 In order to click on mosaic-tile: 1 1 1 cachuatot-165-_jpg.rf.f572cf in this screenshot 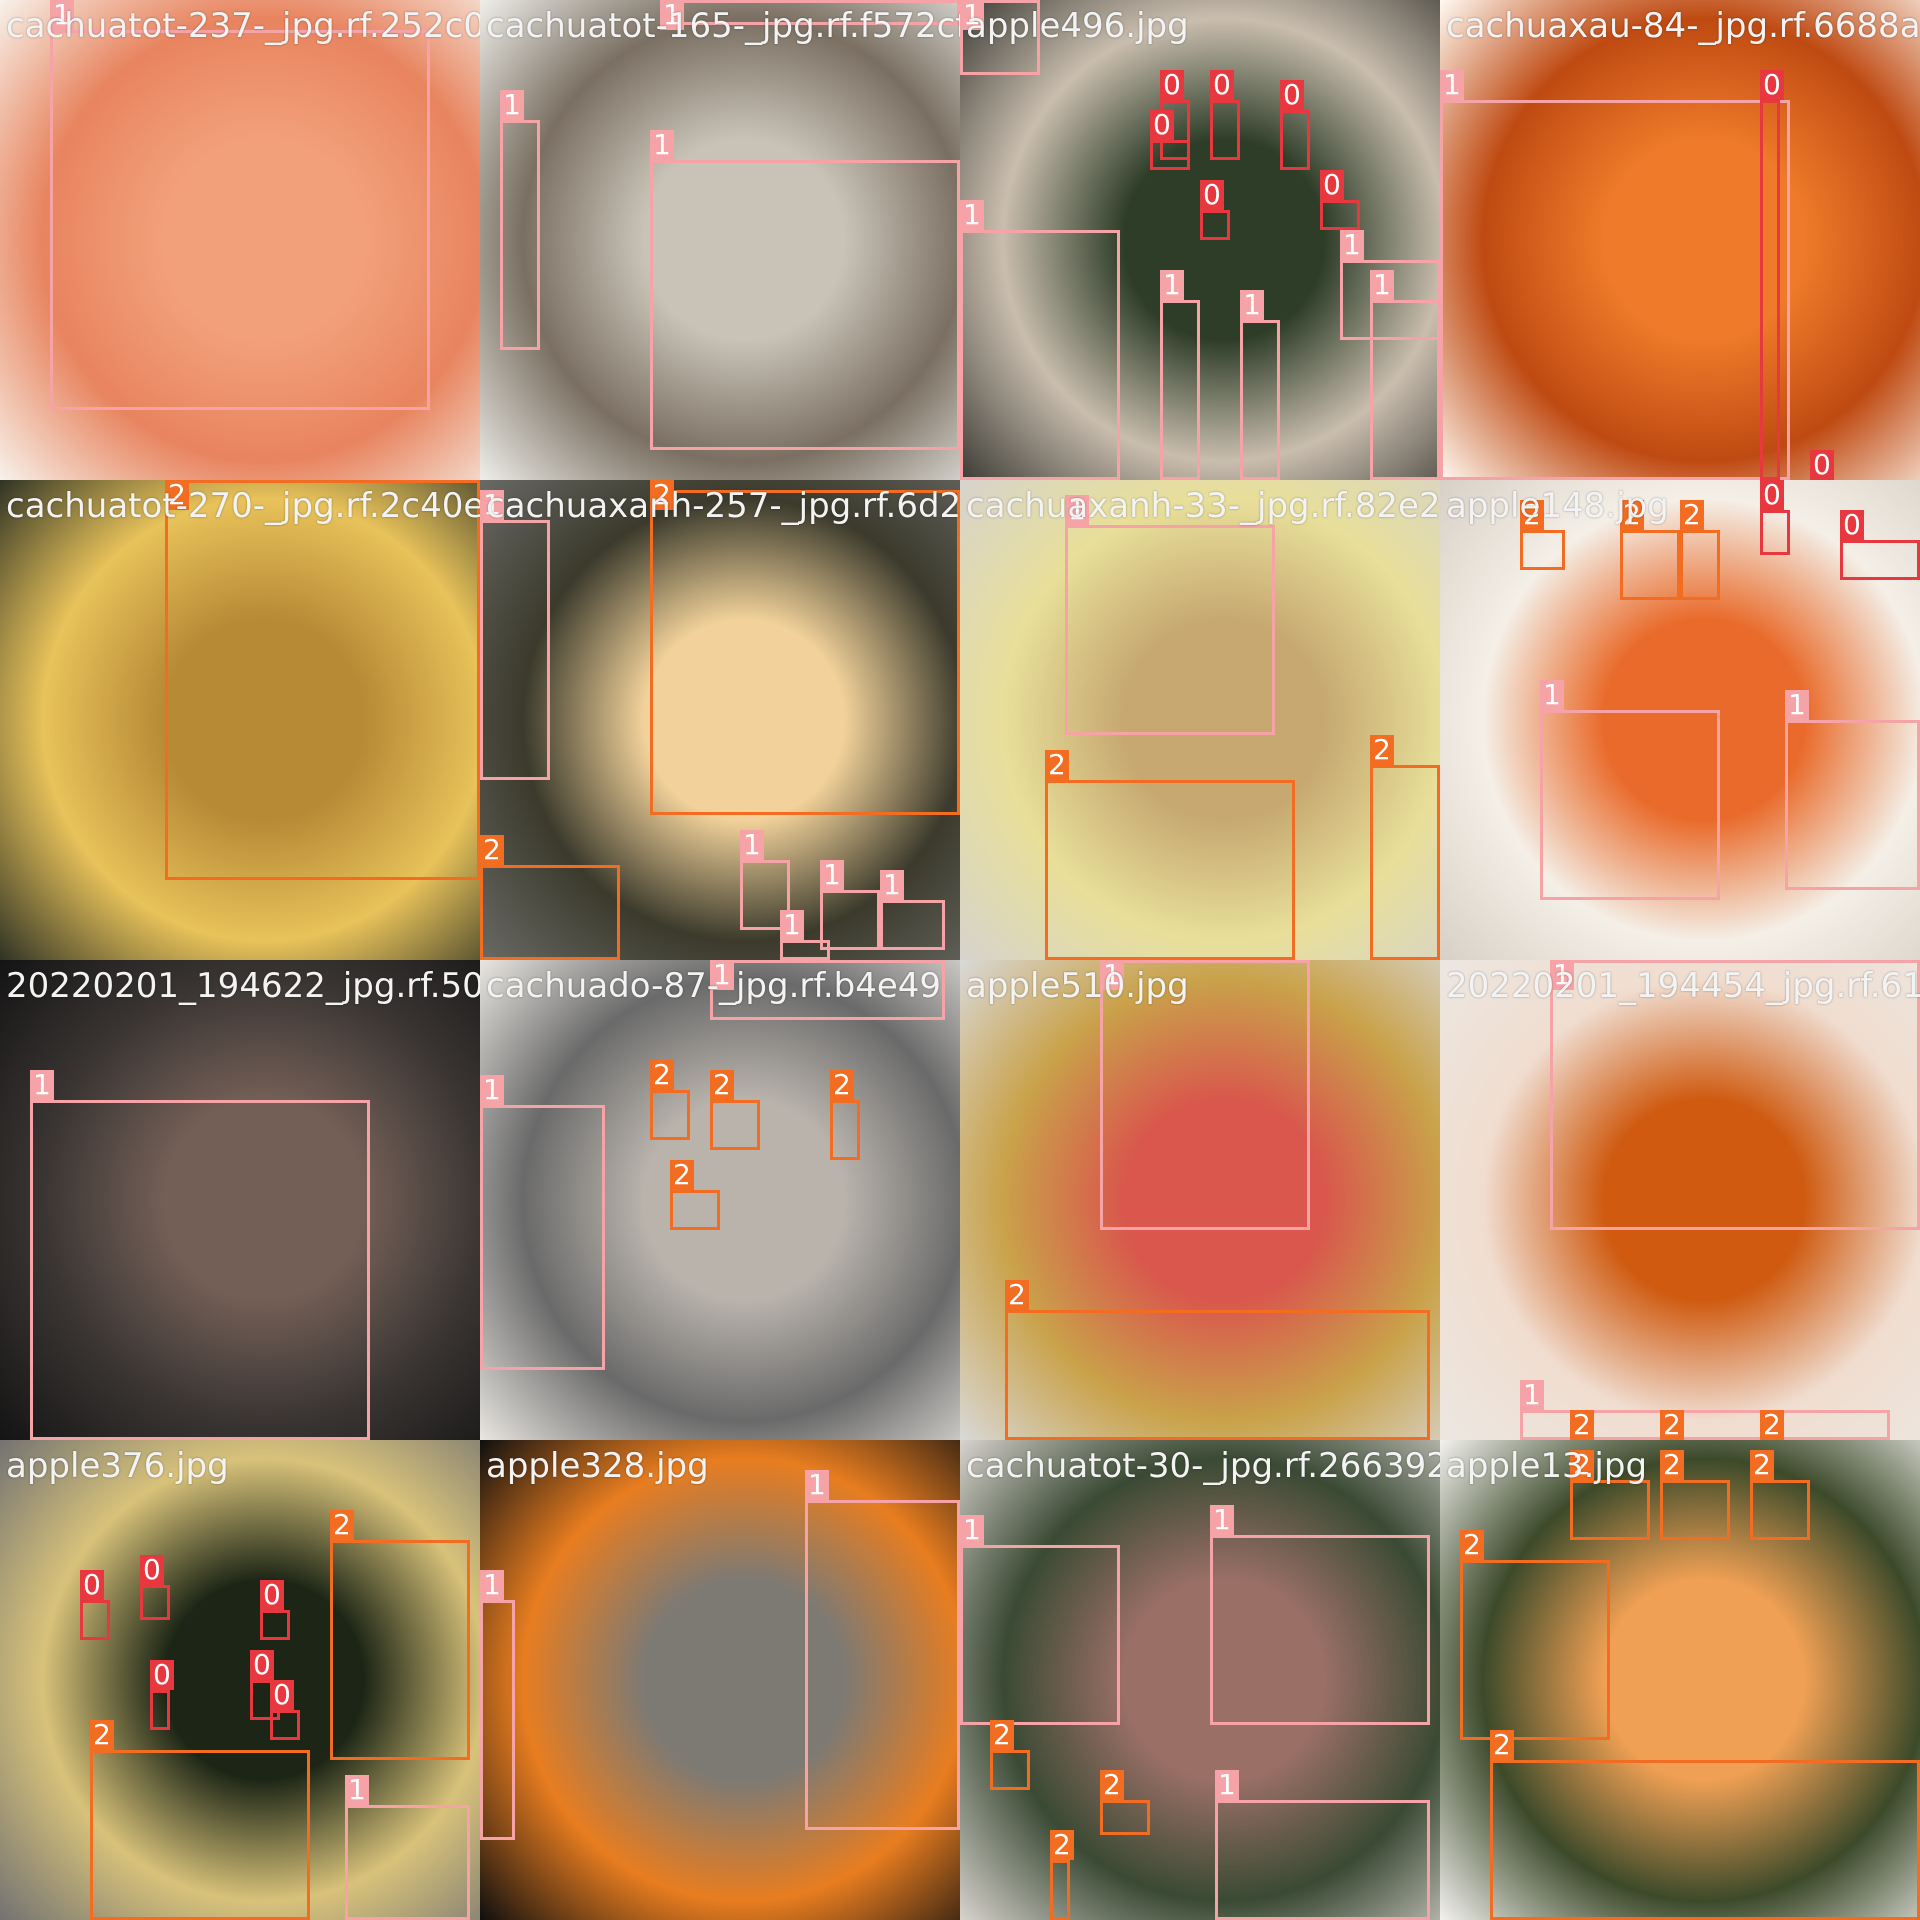, I will do `click(720, 240)`.